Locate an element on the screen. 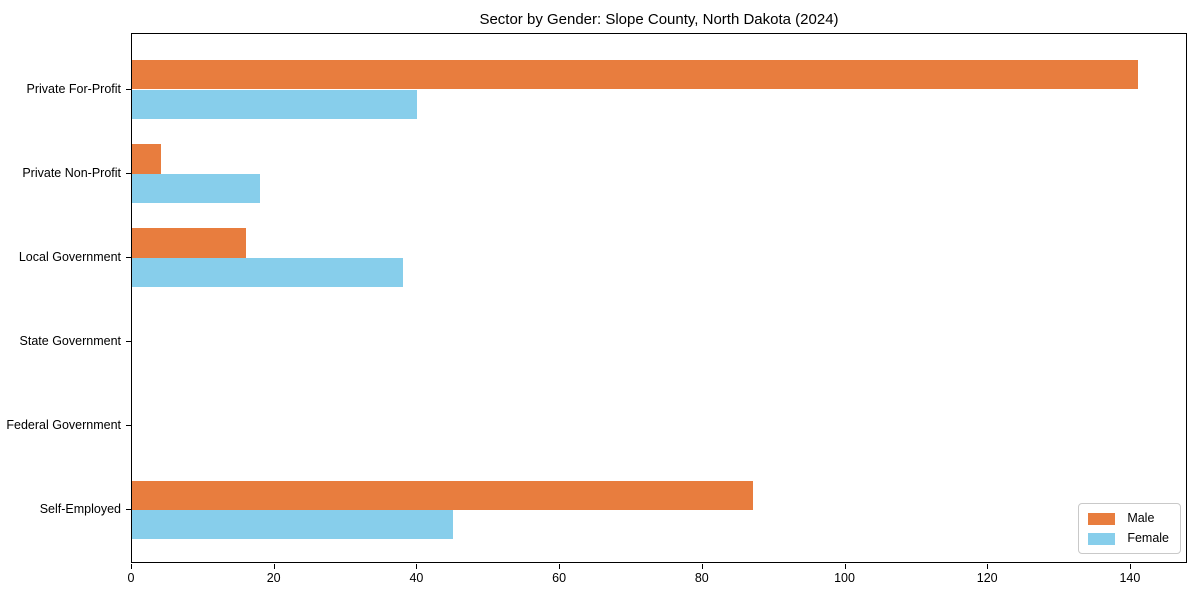 This screenshot has height=600, width=1200. bar-private-non-profit-male is located at coordinates (146, 159).